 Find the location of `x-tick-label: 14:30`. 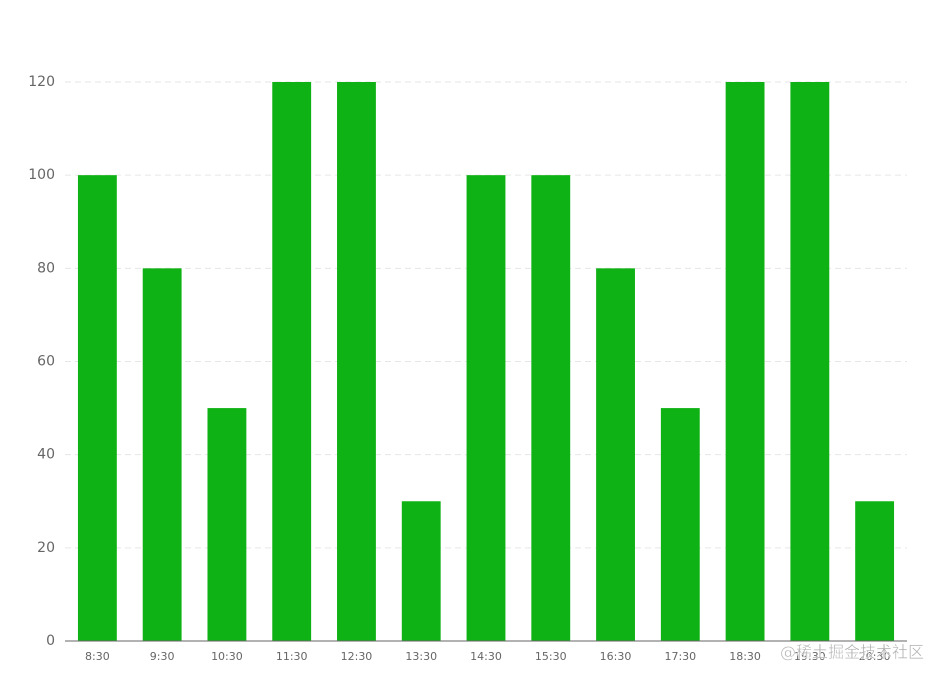

x-tick-label: 14:30 is located at coordinates (486, 656).